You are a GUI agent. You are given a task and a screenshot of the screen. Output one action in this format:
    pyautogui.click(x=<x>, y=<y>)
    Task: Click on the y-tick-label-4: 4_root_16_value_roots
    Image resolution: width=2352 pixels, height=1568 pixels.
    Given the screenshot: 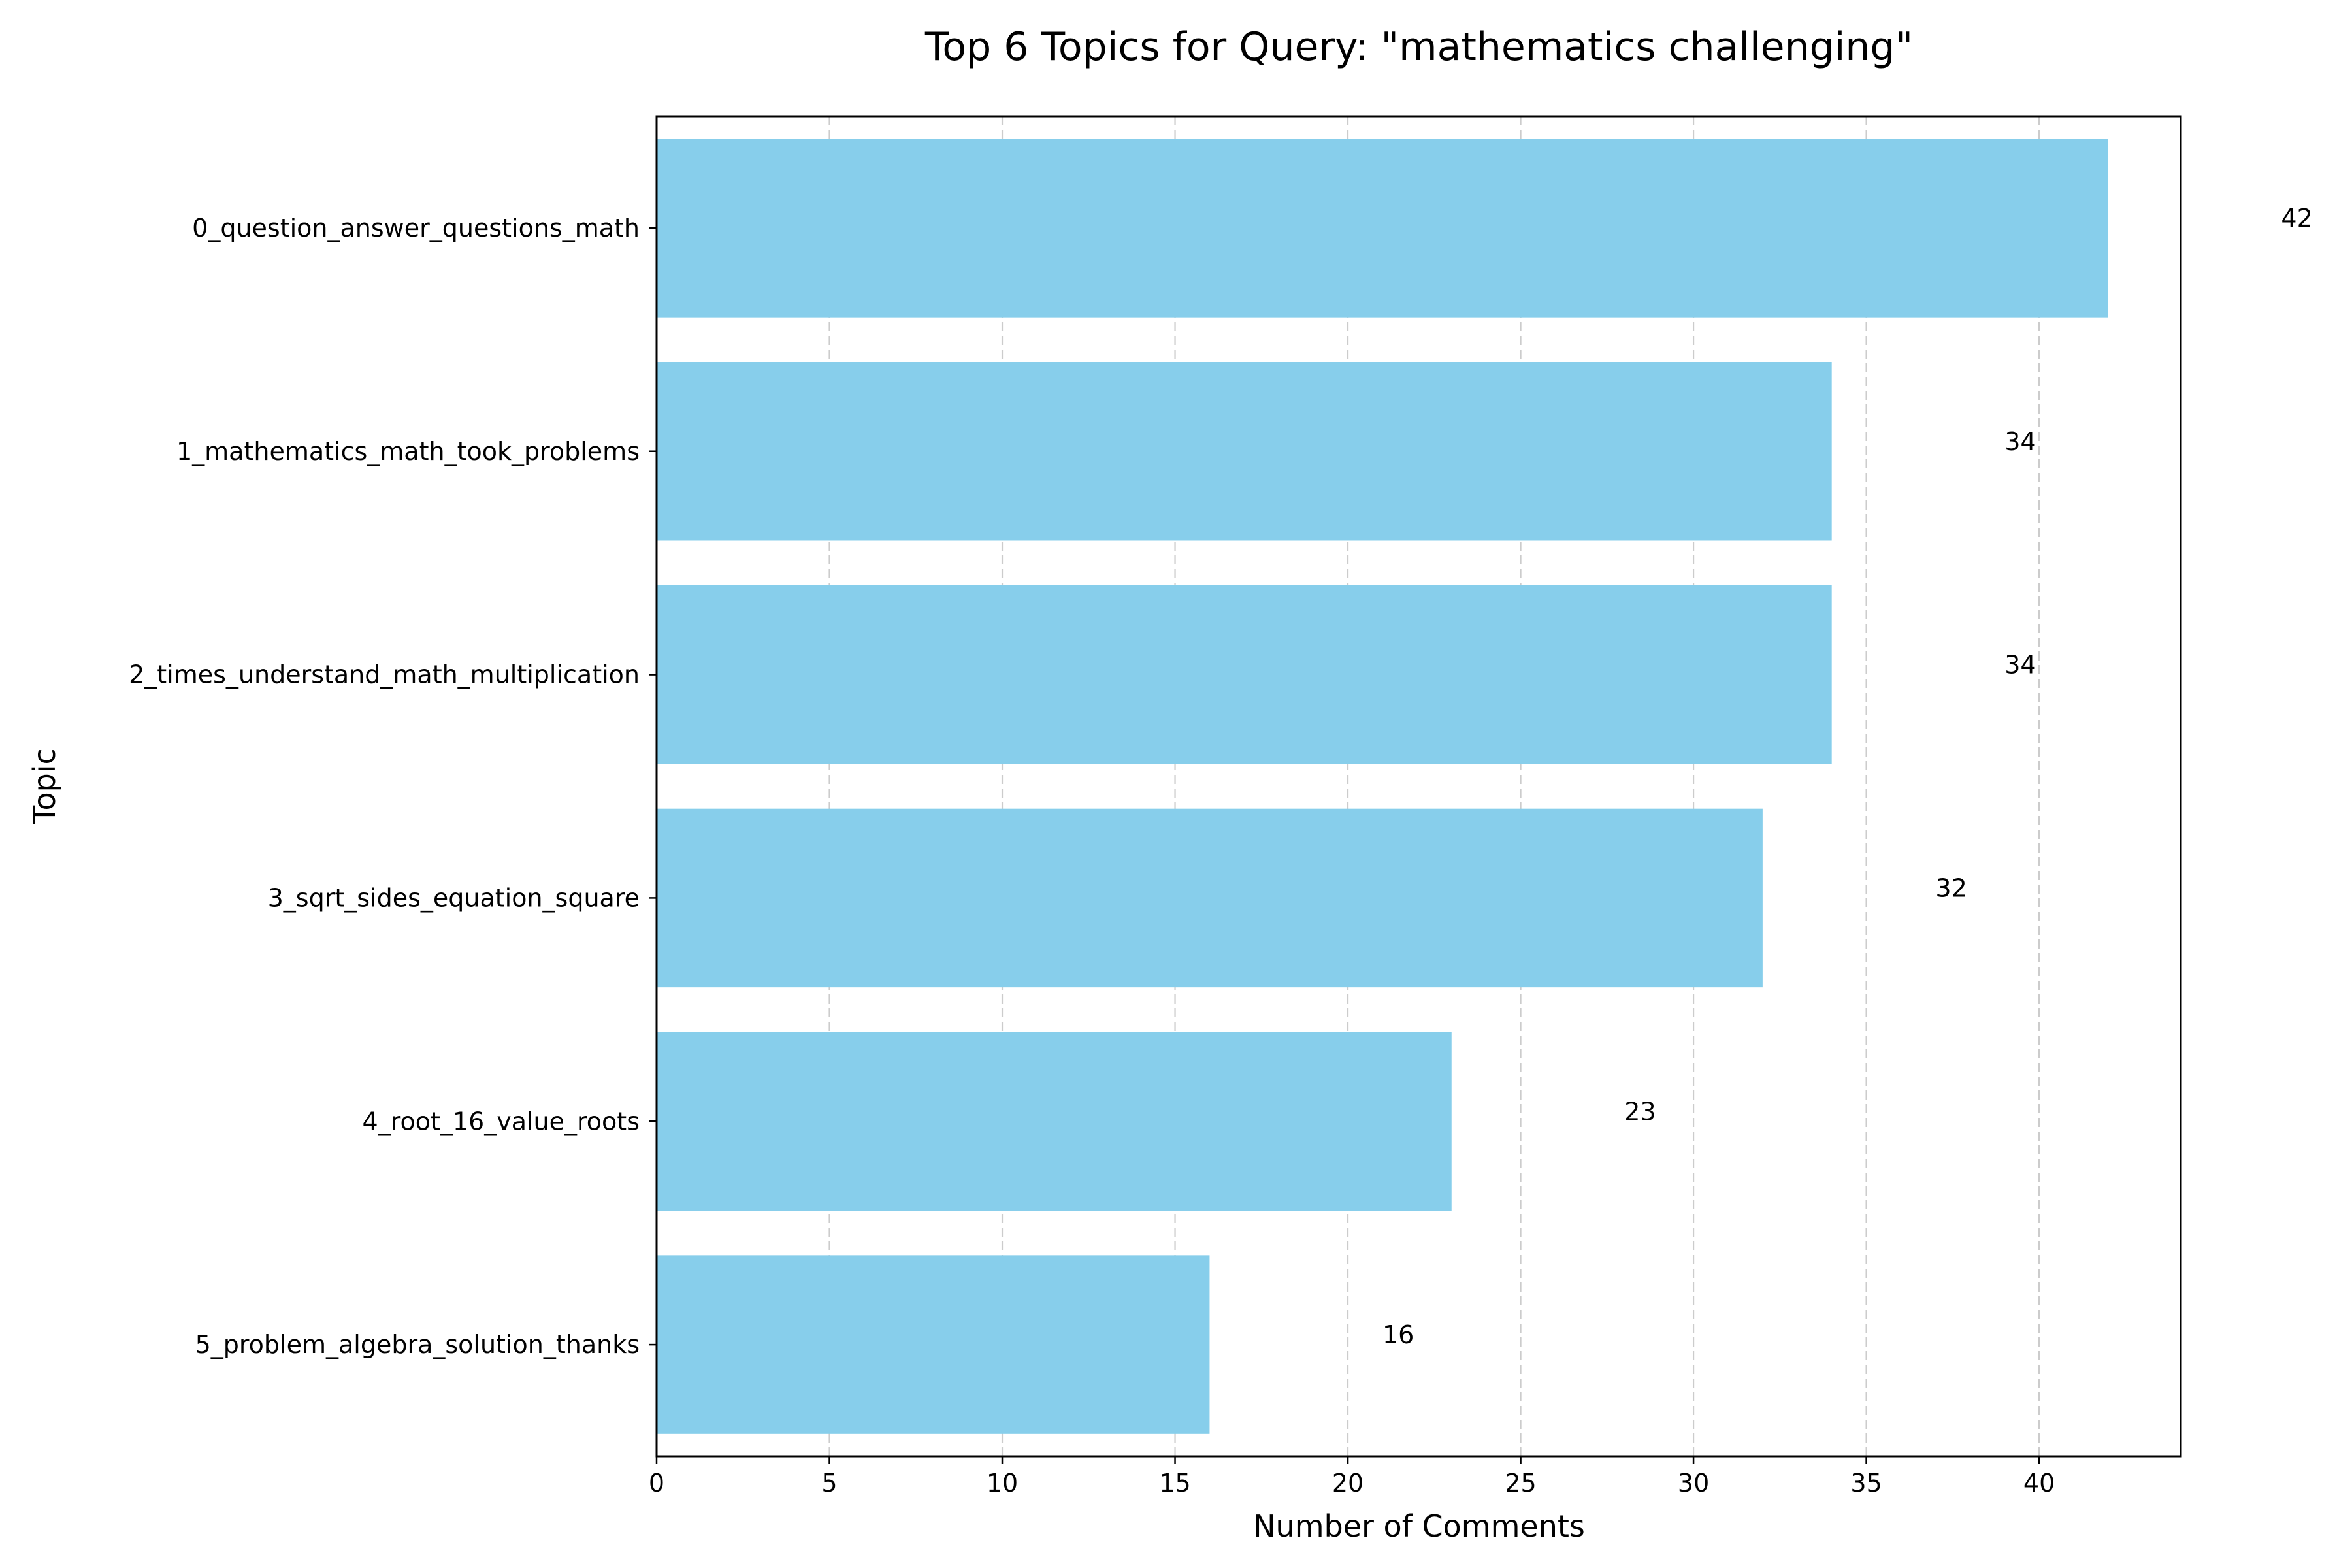 What is the action you would take?
    pyautogui.click(x=501, y=1121)
    